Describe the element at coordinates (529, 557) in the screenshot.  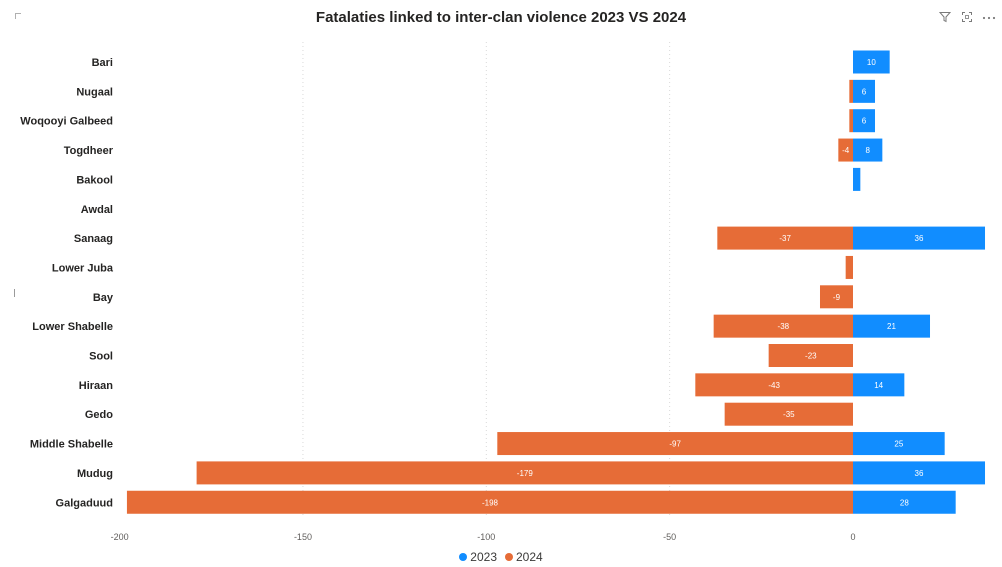
I see `legend-label-2024: 2024` at that location.